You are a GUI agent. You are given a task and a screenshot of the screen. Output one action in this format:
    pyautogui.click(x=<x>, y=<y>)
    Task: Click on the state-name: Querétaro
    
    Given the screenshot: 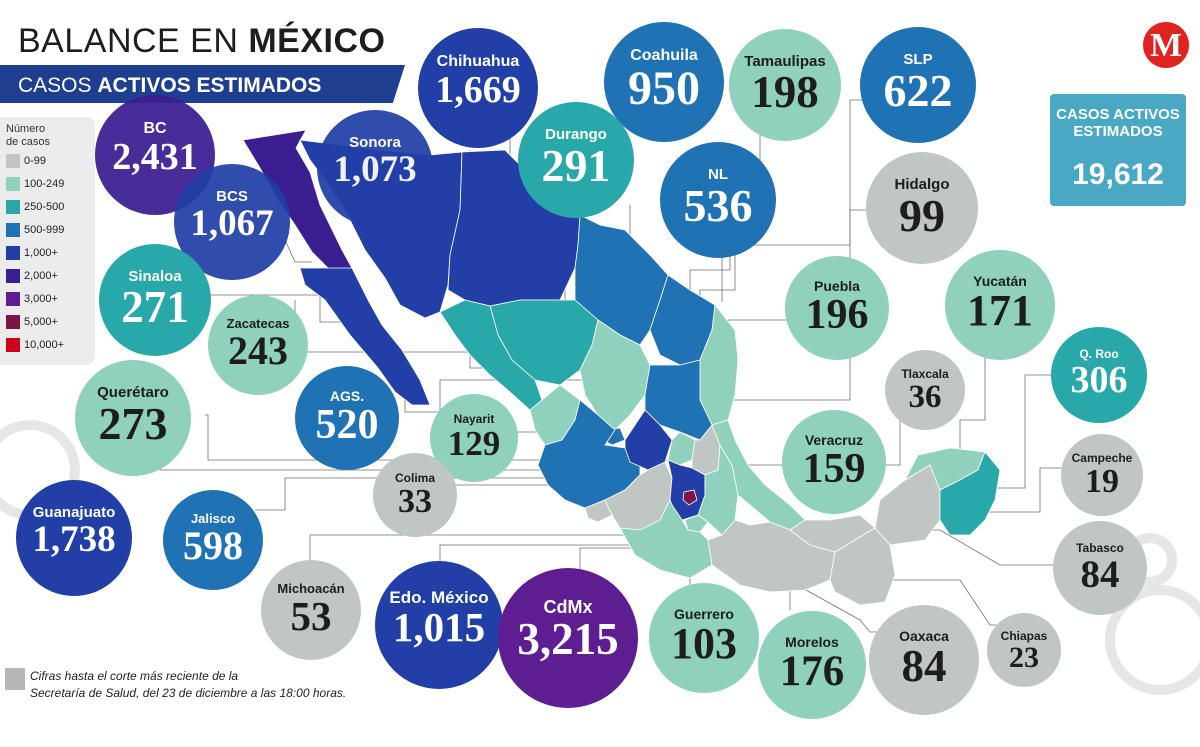 What is the action you would take?
    pyautogui.click(x=133, y=392)
    